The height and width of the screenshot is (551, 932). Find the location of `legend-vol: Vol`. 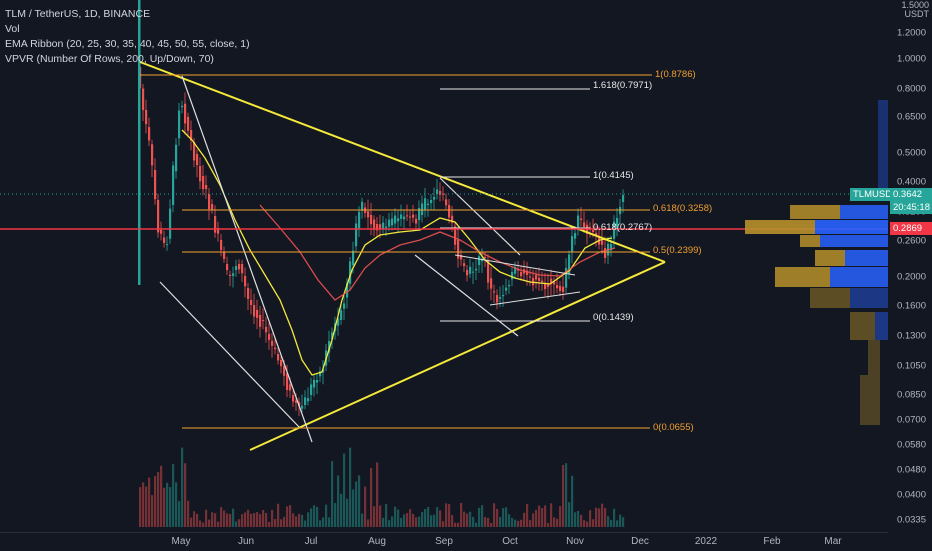

legend-vol: Vol is located at coordinates (12, 29).